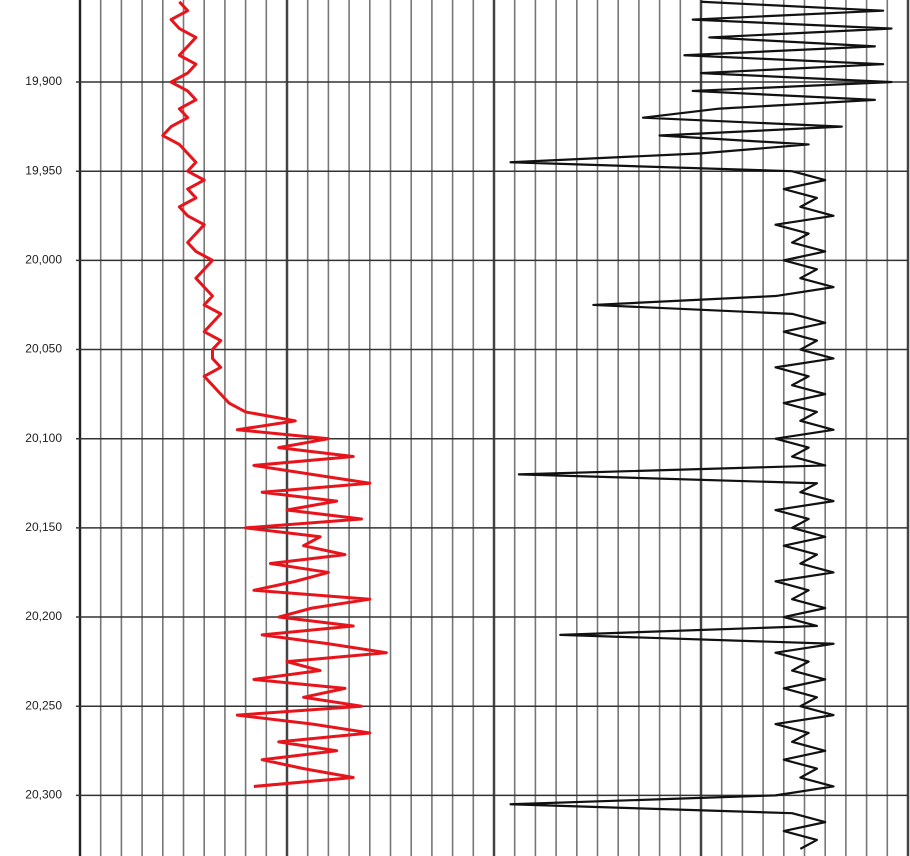  Describe the element at coordinates (43, 349) in the screenshot. I see `depth-label: 20,050` at that location.